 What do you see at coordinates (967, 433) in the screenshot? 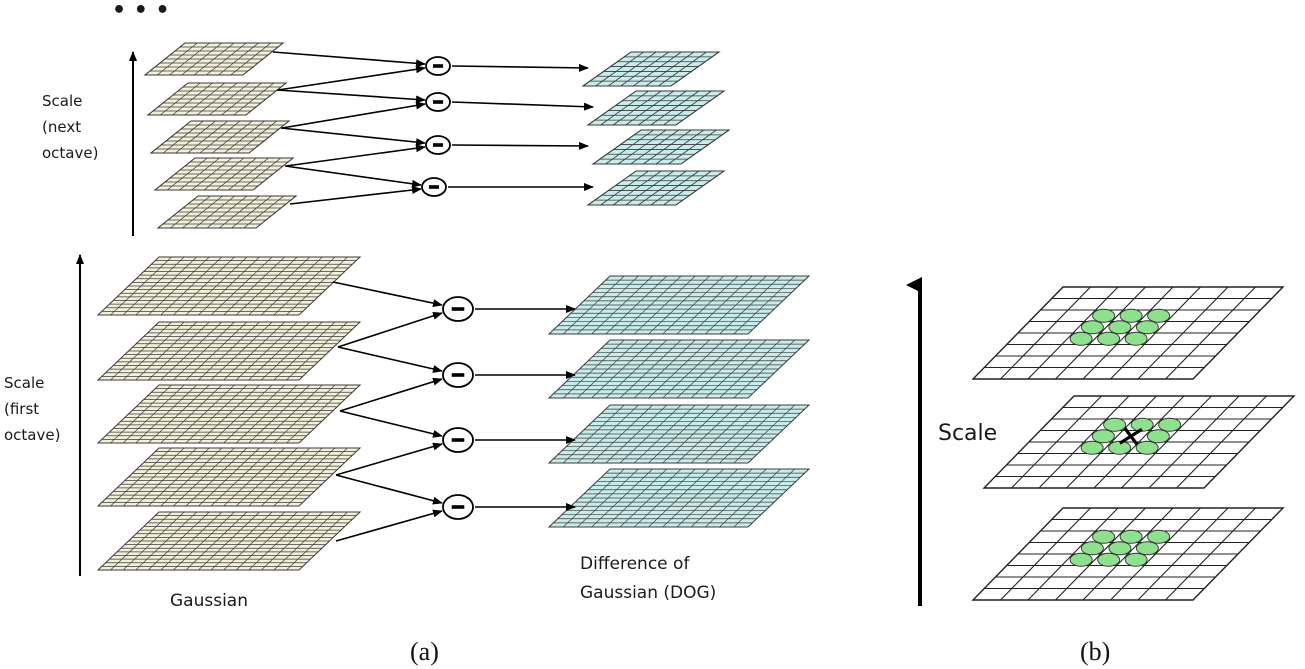
I see `scale-label: Scale` at bounding box center [967, 433].